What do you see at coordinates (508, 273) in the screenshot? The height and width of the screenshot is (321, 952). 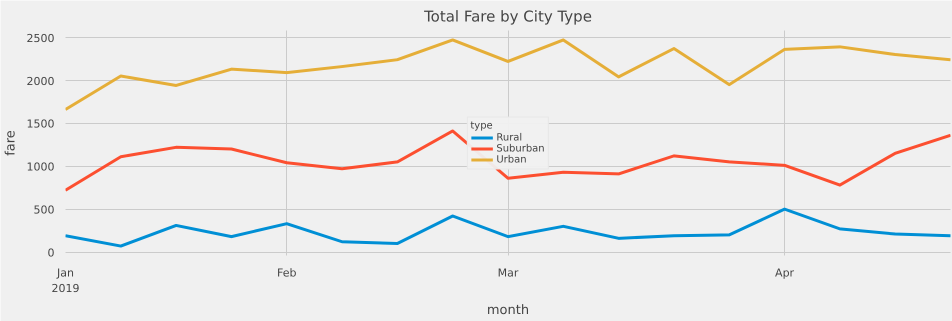 I see `x-tick-label: Mar` at bounding box center [508, 273].